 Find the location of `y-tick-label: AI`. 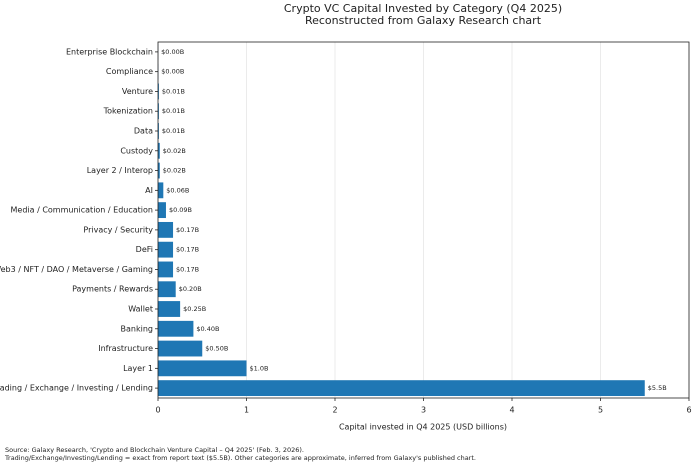

y-tick-label: AI is located at coordinates (149, 190).